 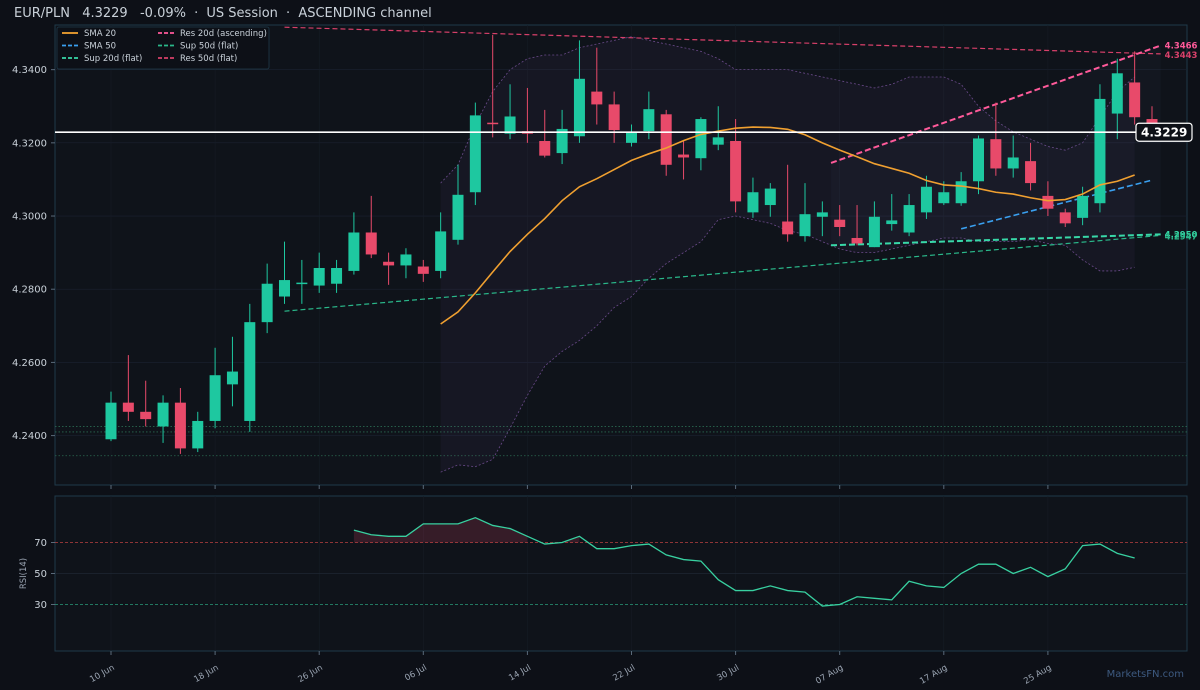 What do you see at coordinates (105, 13) in the screenshot?
I see `title-price: 4.3229` at bounding box center [105, 13].